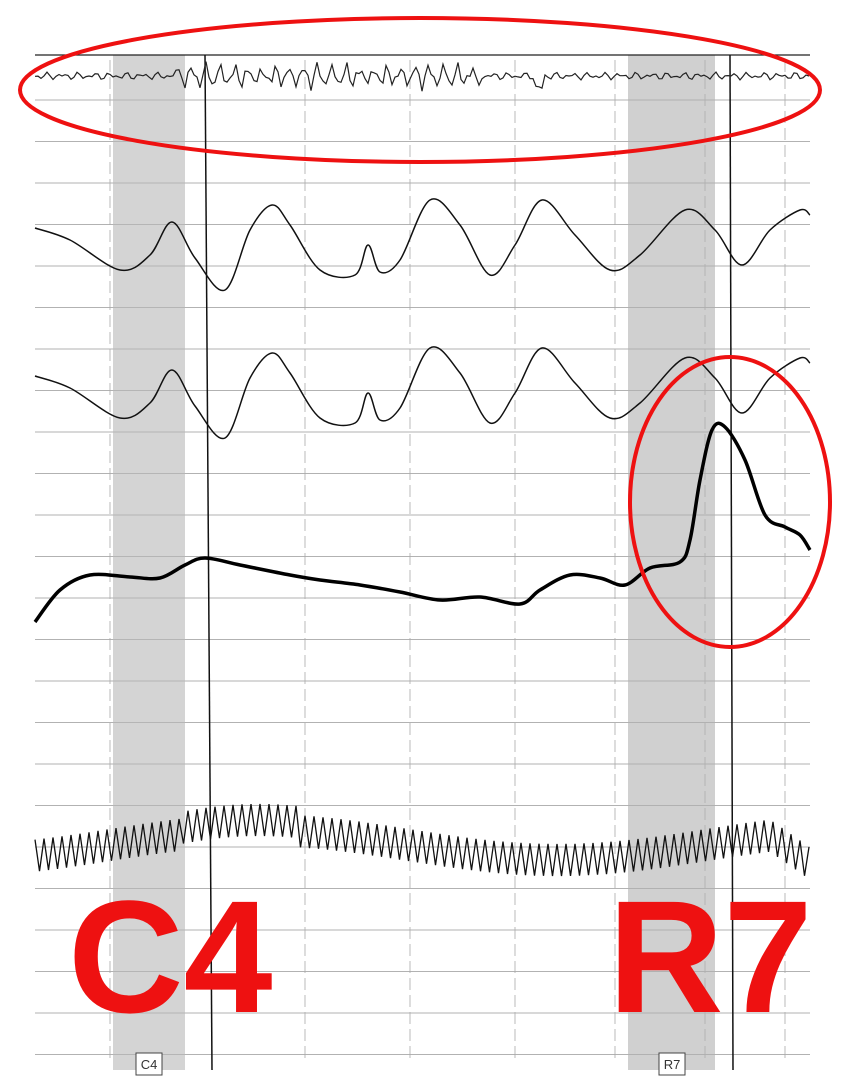  What do you see at coordinates (170, 956) in the screenshot?
I see `event-label: C4` at bounding box center [170, 956].